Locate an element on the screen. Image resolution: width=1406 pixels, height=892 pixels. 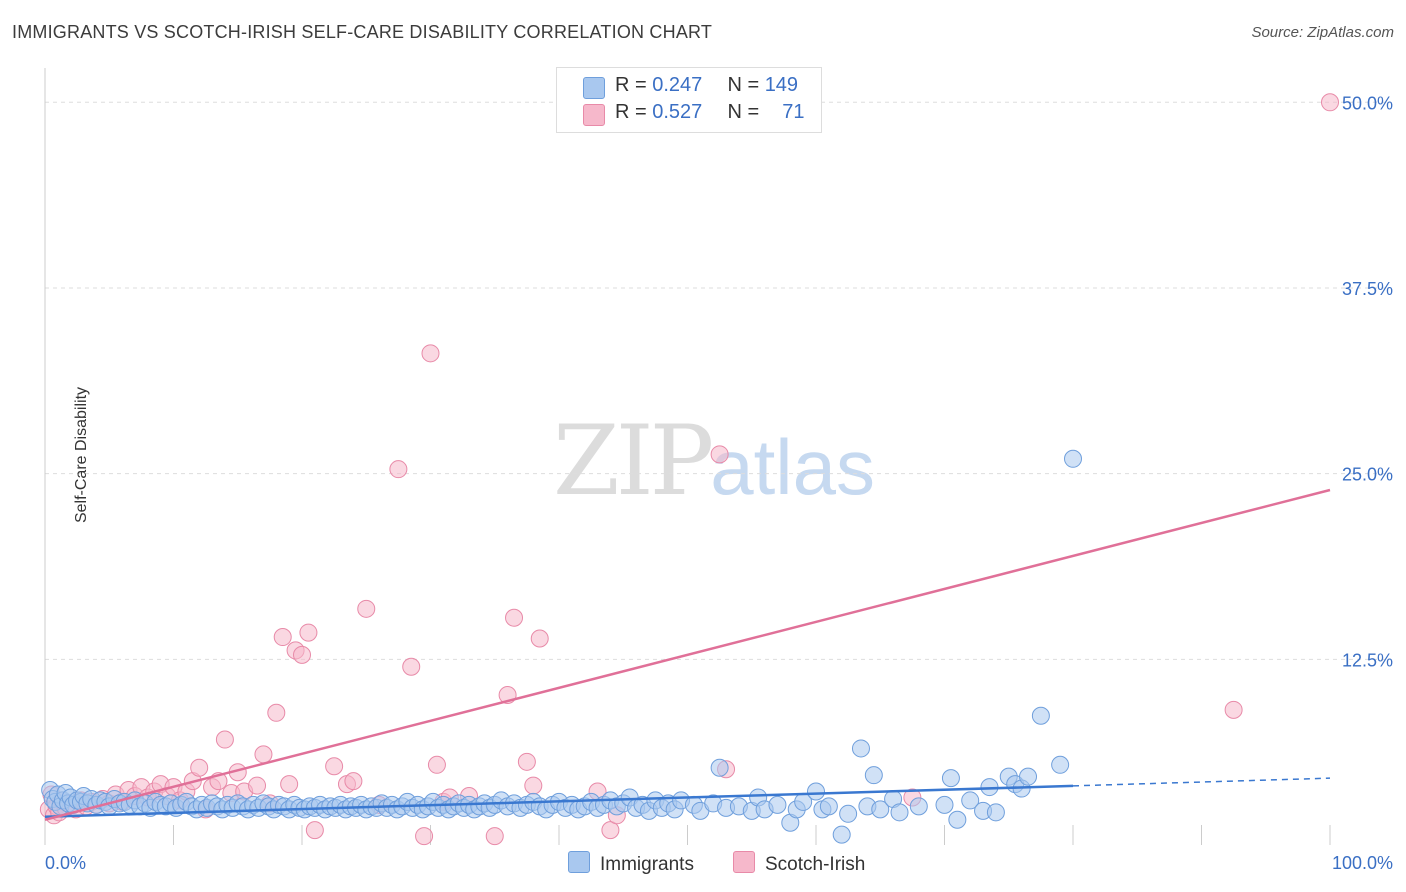
scotch-irish-r-label: R = is located at coordinates (631, 112).